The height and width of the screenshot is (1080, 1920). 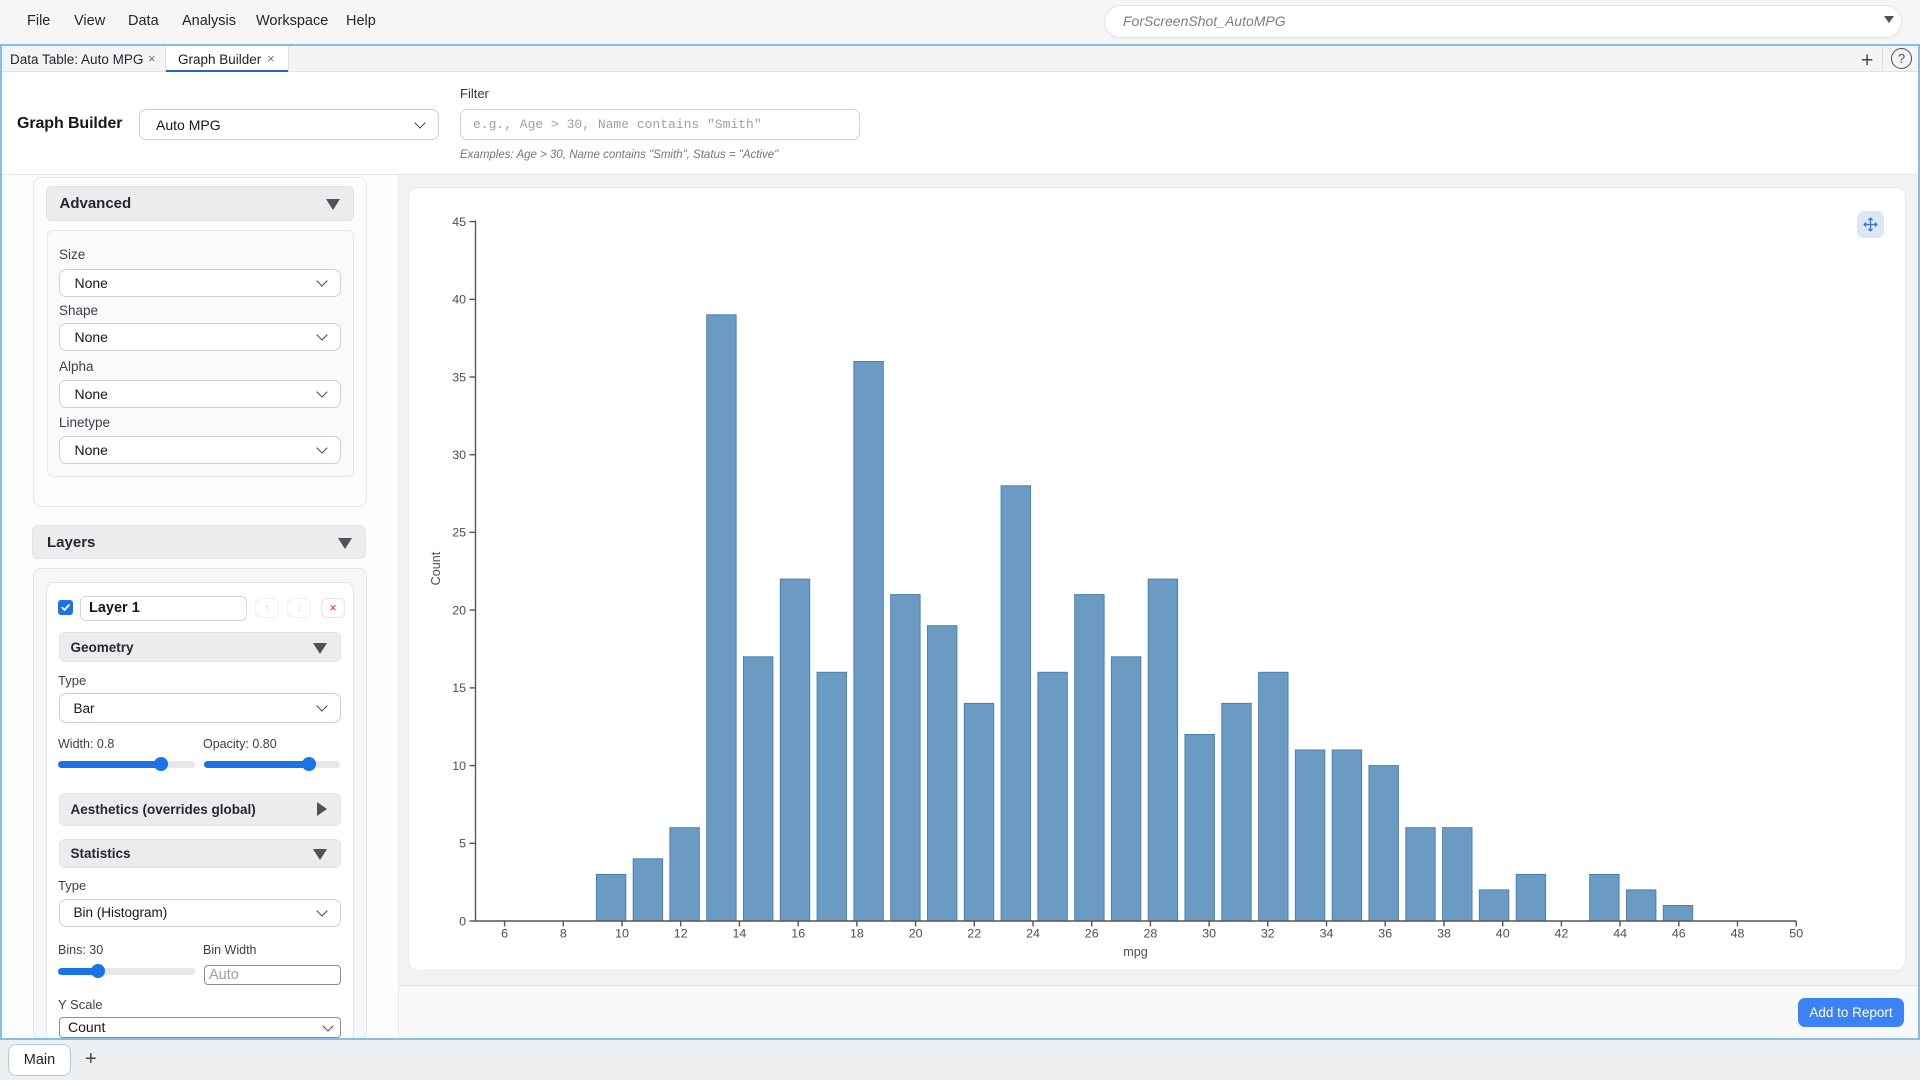 I want to click on svg-text: 34, so click(x=1327, y=934).